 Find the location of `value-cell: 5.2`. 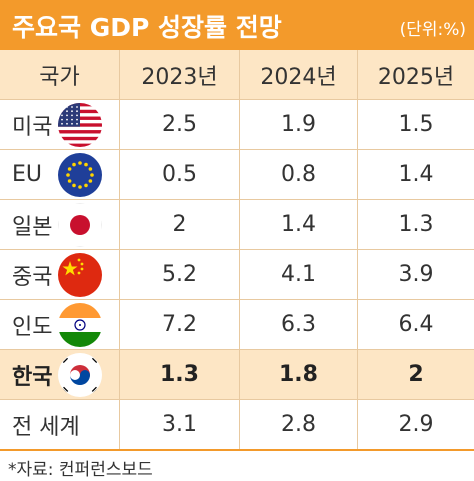

value-cell: 5.2 is located at coordinates (180, 275).